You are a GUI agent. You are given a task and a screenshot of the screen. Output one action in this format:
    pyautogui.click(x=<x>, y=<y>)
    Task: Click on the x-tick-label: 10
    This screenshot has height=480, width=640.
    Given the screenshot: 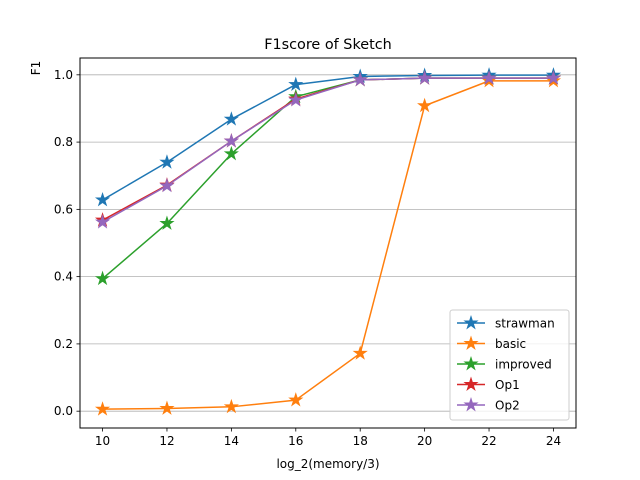 What is the action you would take?
    pyautogui.click(x=102, y=441)
    